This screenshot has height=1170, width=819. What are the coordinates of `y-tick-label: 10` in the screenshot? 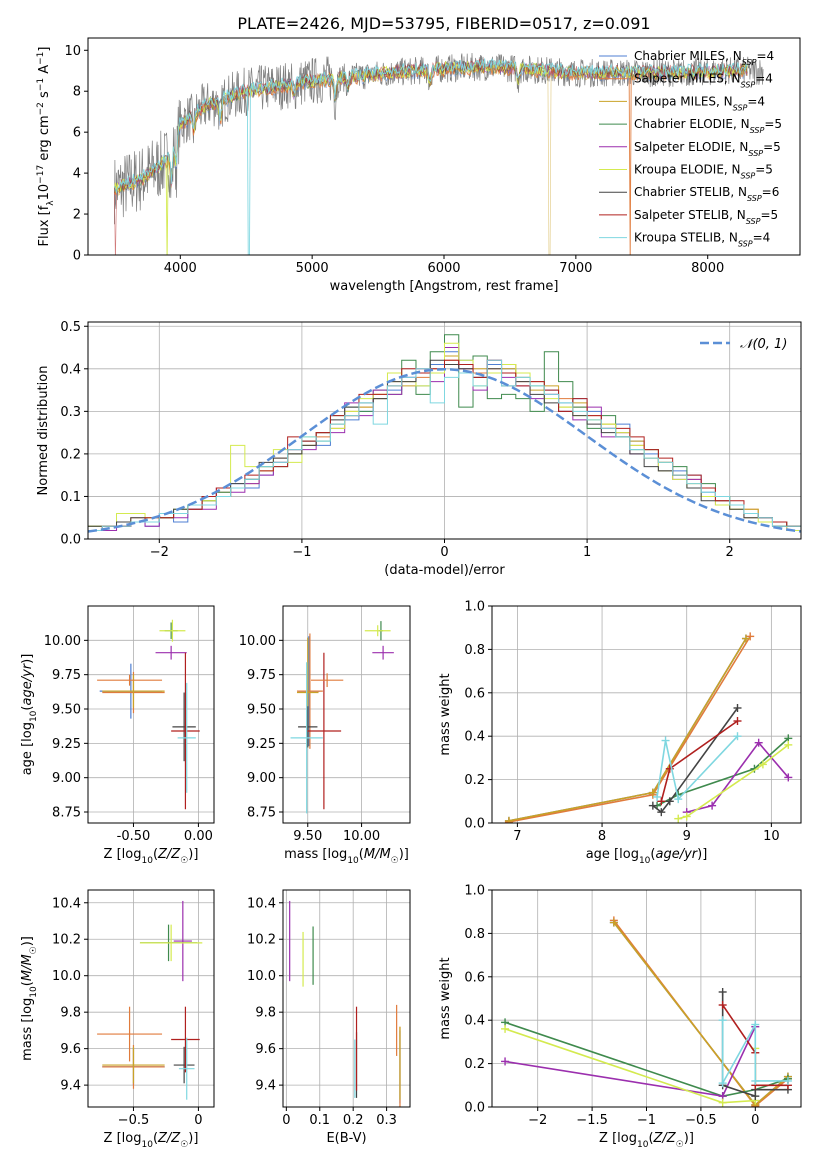 It's located at (72, 51).